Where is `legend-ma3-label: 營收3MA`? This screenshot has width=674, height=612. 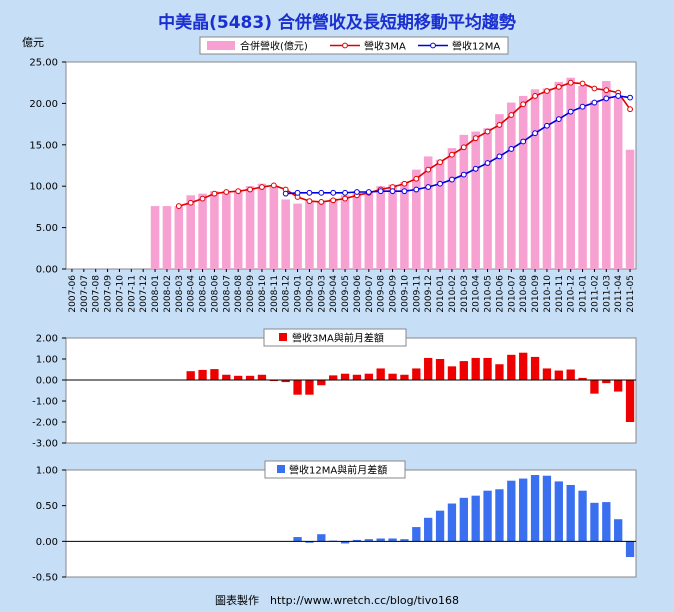 legend-ma3-label: 營收3MA is located at coordinates (385, 46).